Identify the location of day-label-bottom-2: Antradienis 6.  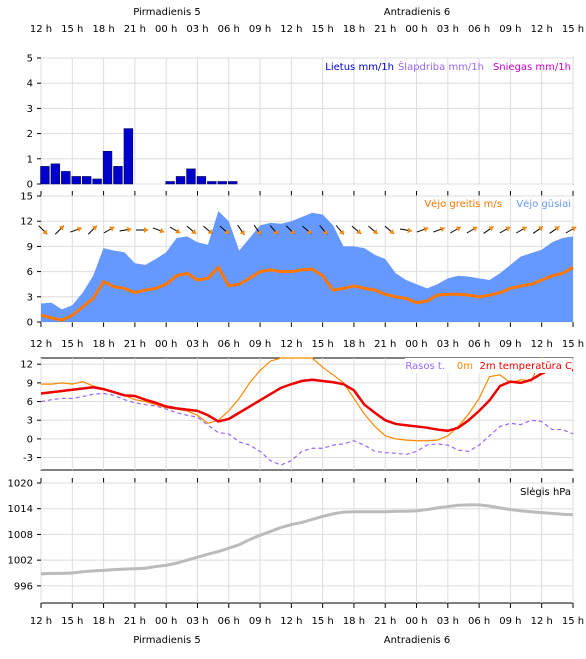
(417, 640).